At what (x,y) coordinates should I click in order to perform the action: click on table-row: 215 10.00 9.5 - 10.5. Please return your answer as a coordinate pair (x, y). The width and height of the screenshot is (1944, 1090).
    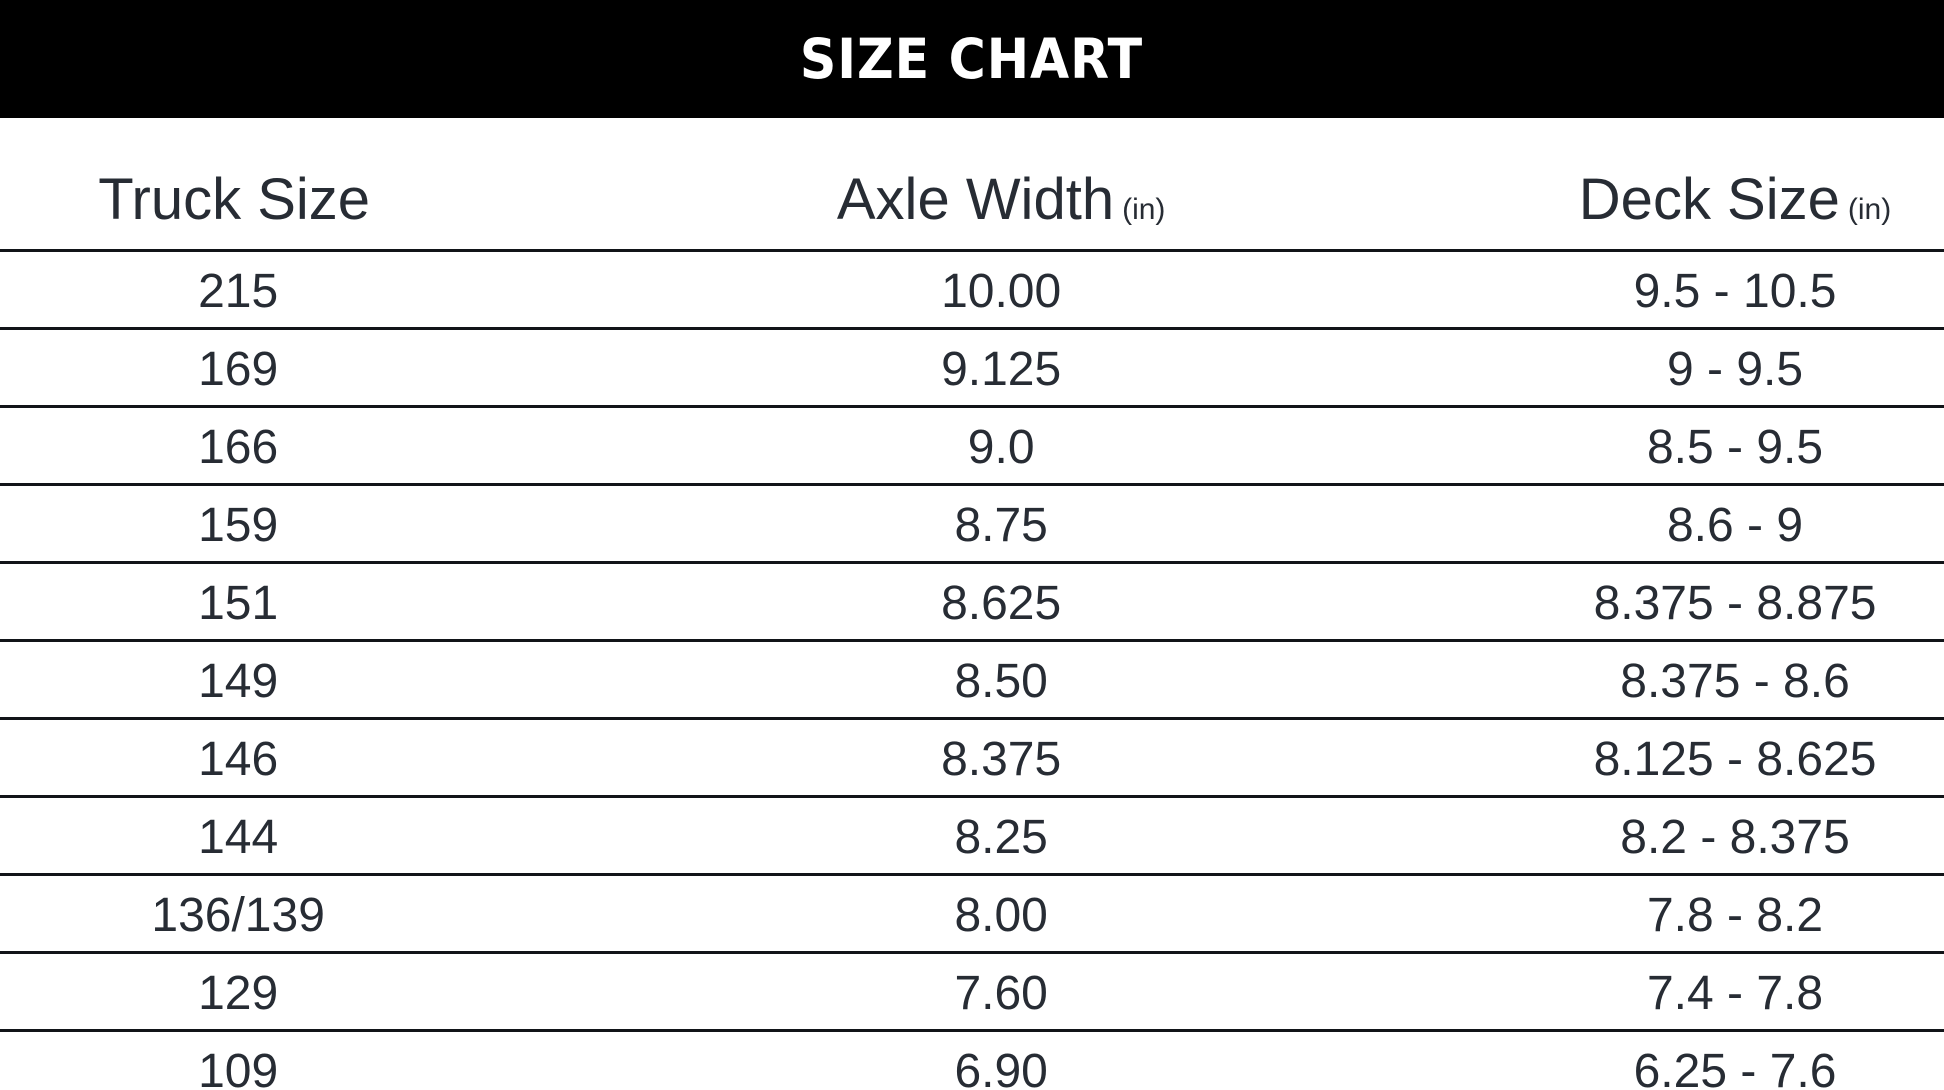
    Looking at the image, I should click on (972, 290).